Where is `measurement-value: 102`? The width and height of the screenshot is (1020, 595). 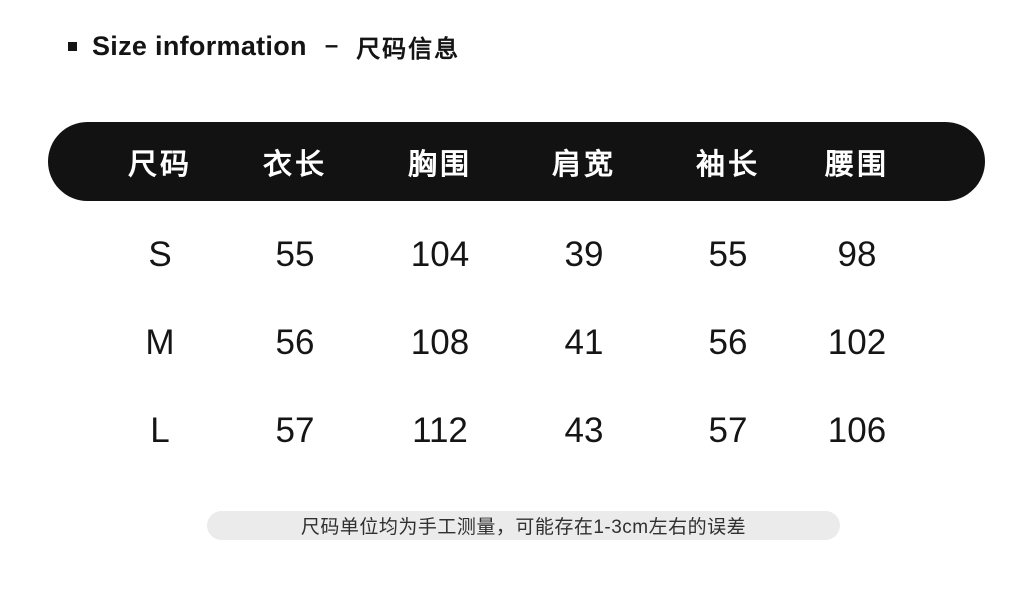
measurement-value: 102 is located at coordinates (857, 342).